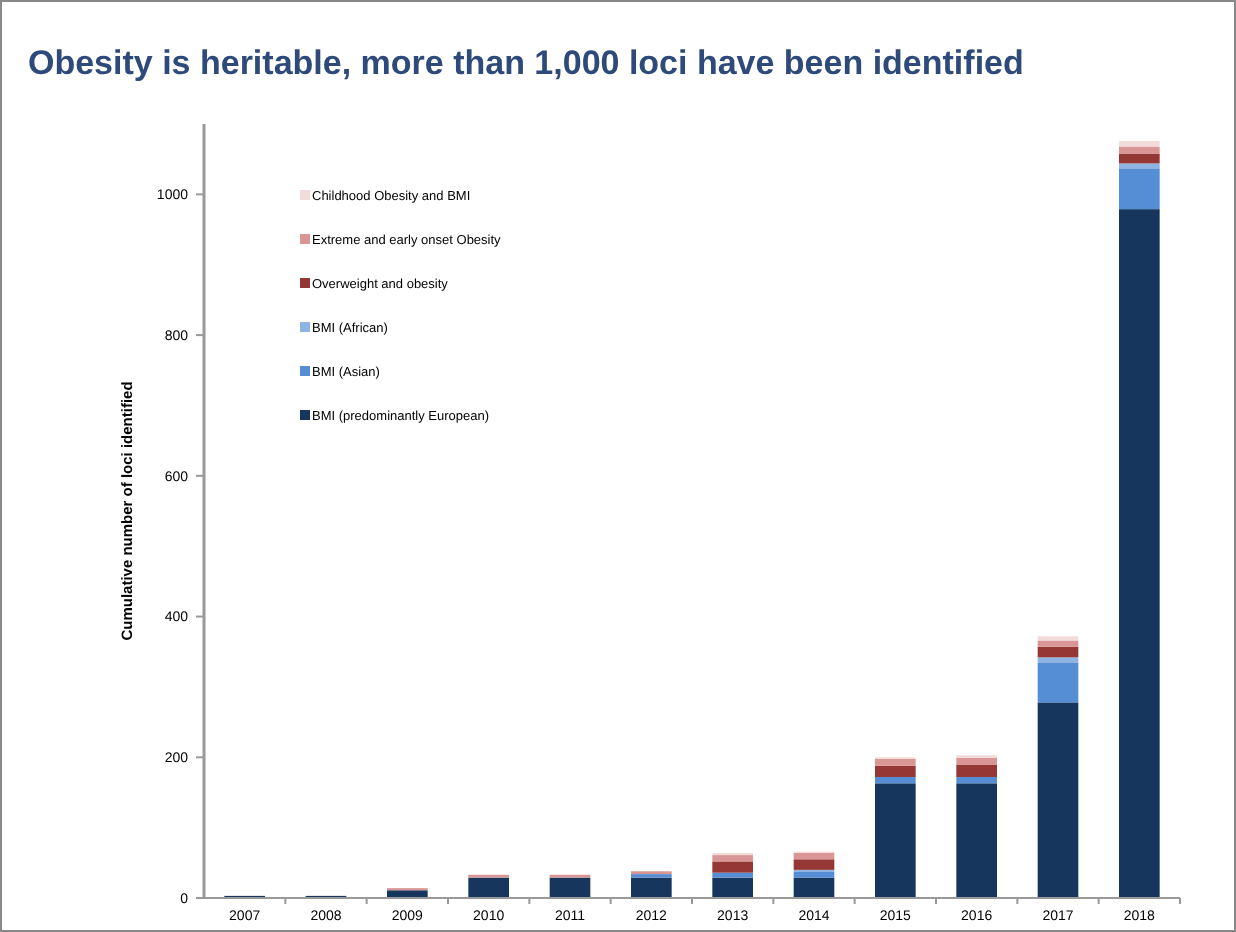  Describe the element at coordinates (526, 63) in the screenshot. I see `chart-title: Obesity is heritable, more than 1,000 loci have been identified` at that location.